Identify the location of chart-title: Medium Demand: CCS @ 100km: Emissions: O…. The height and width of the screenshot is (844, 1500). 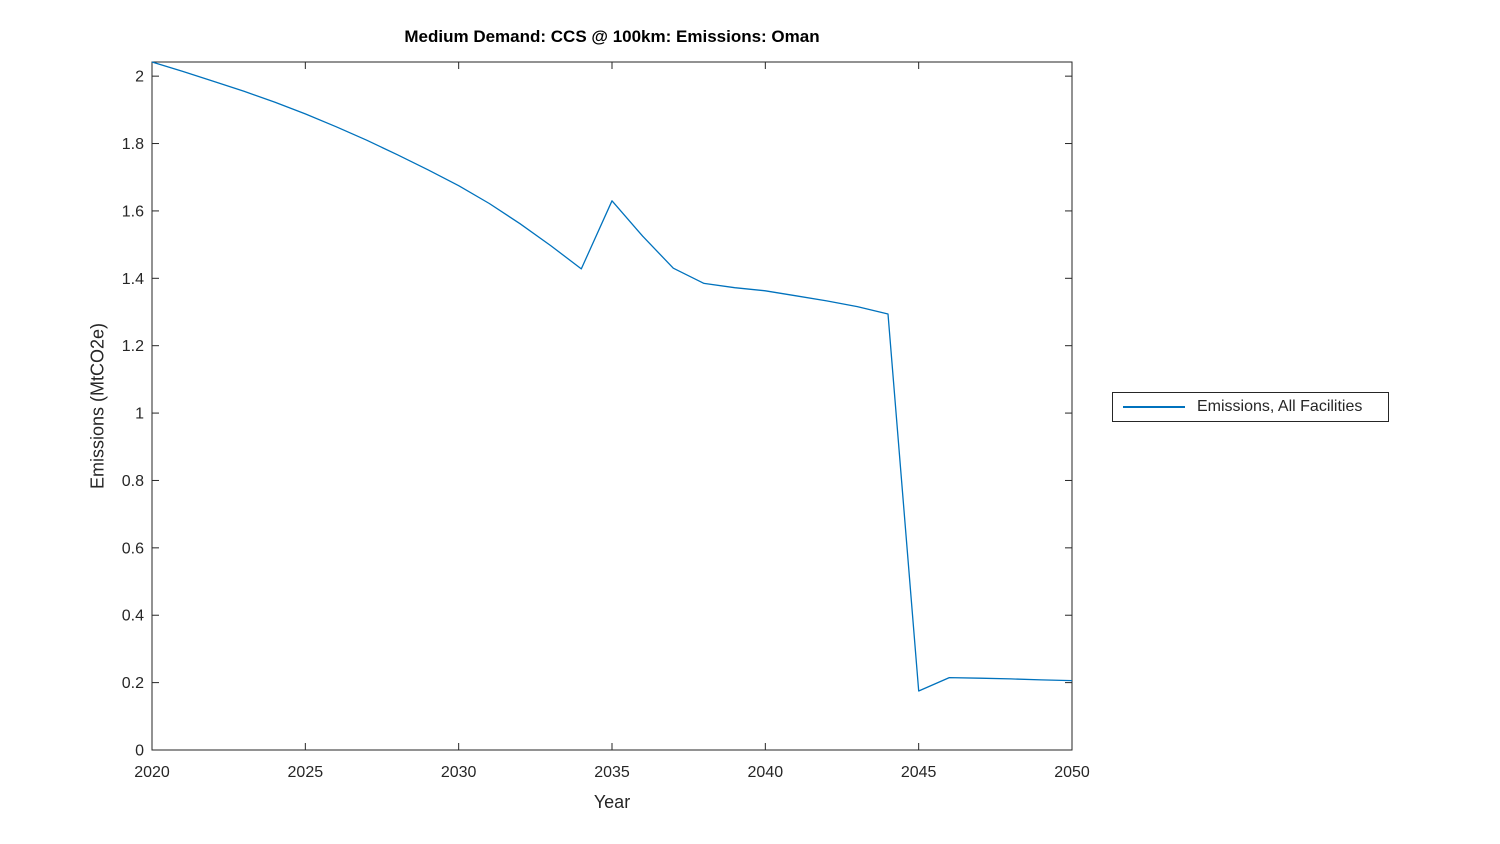
(612, 36).